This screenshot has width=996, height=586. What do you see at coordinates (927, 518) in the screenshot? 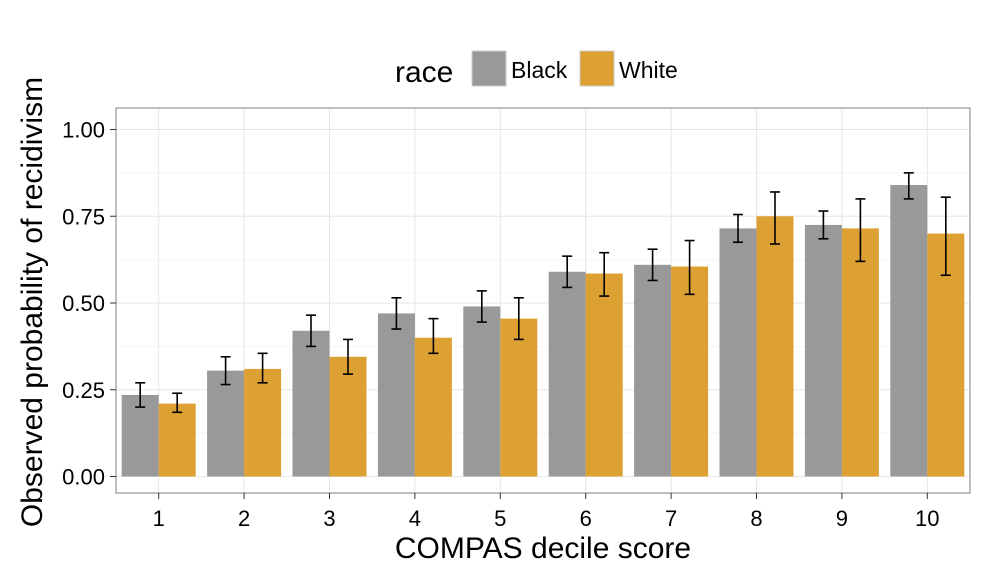
I see `x-tick-label: 10` at bounding box center [927, 518].